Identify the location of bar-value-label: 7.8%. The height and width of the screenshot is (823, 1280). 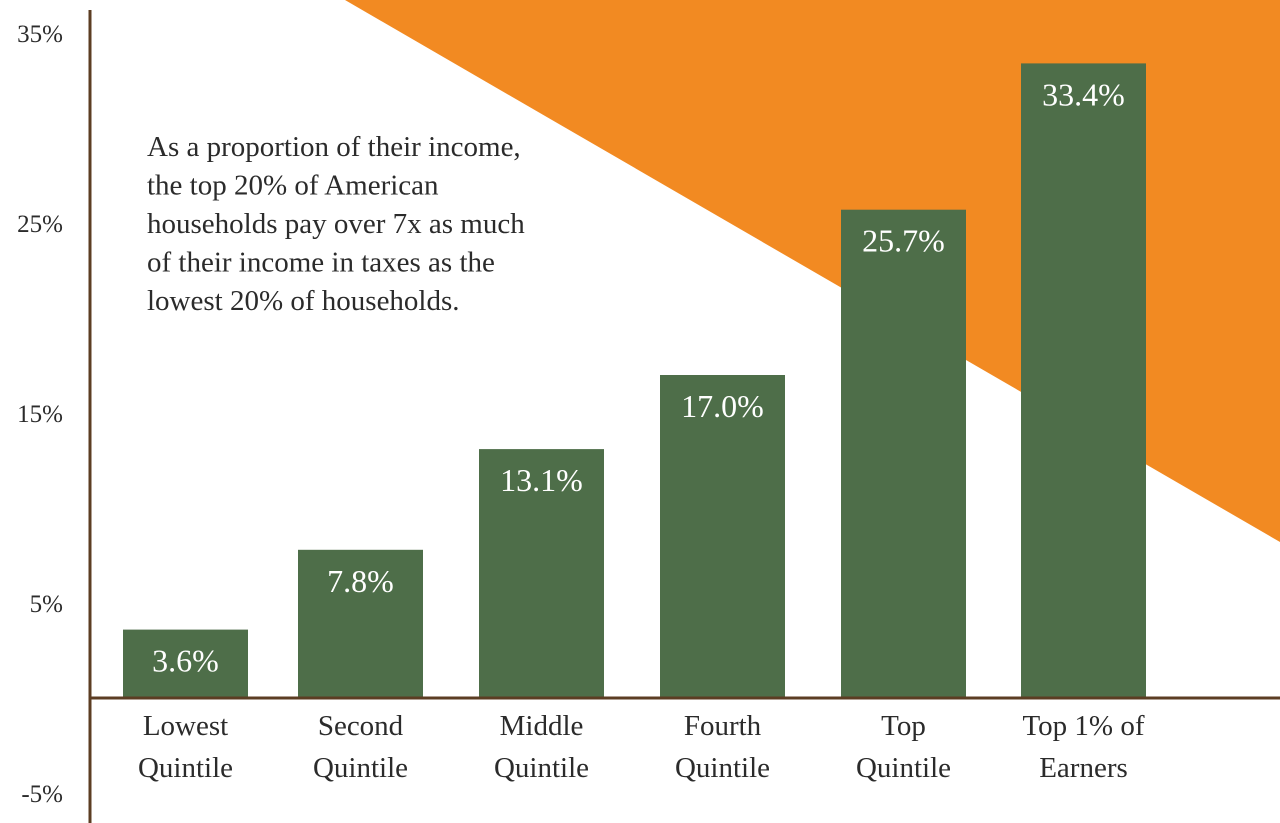
(360, 581).